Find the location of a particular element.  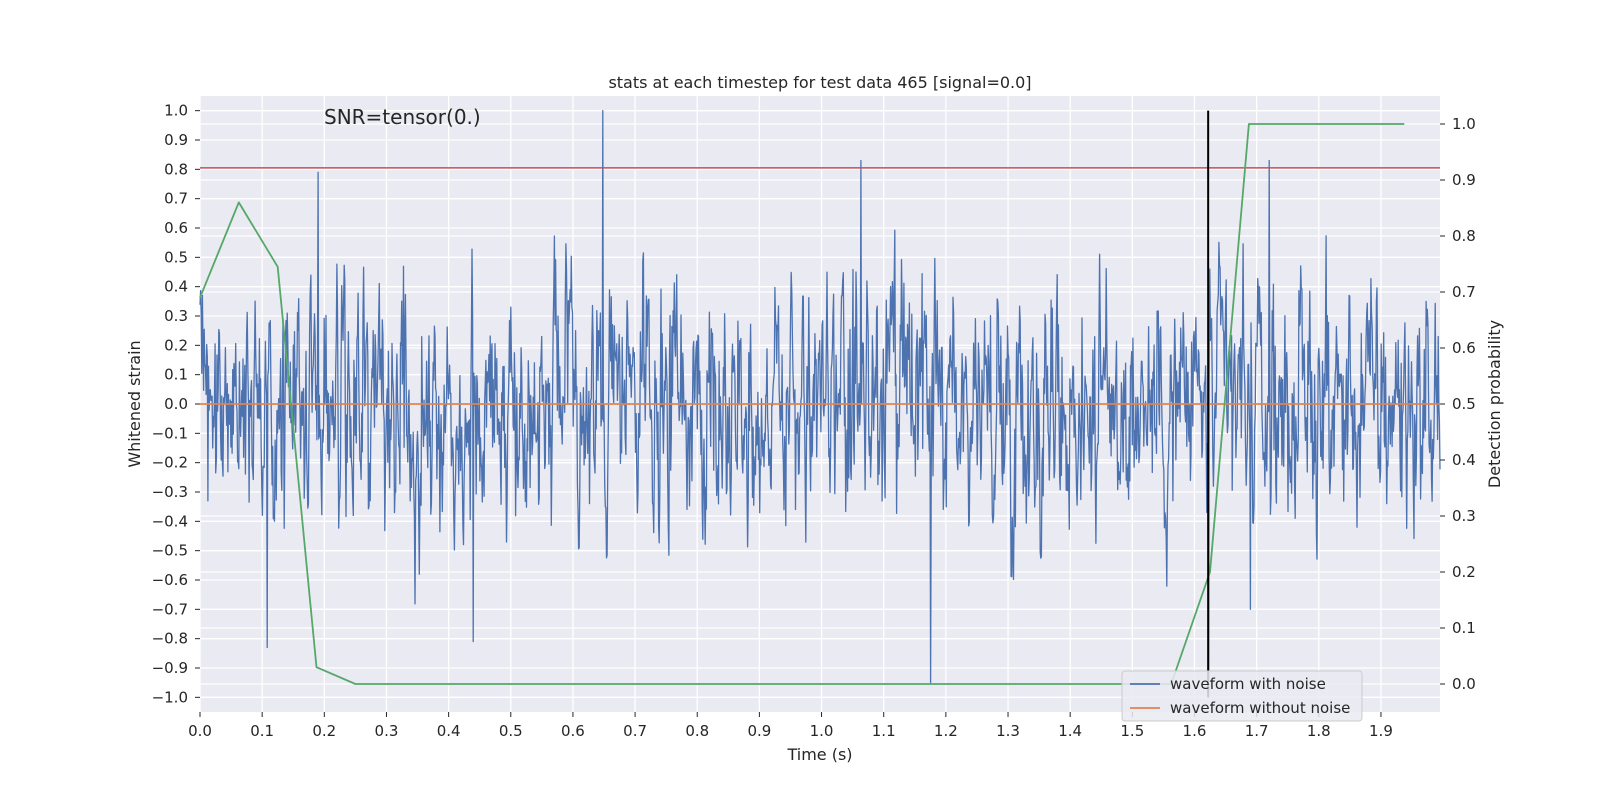

x-tick-label: 1.1 is located at coordinates (884, 731).